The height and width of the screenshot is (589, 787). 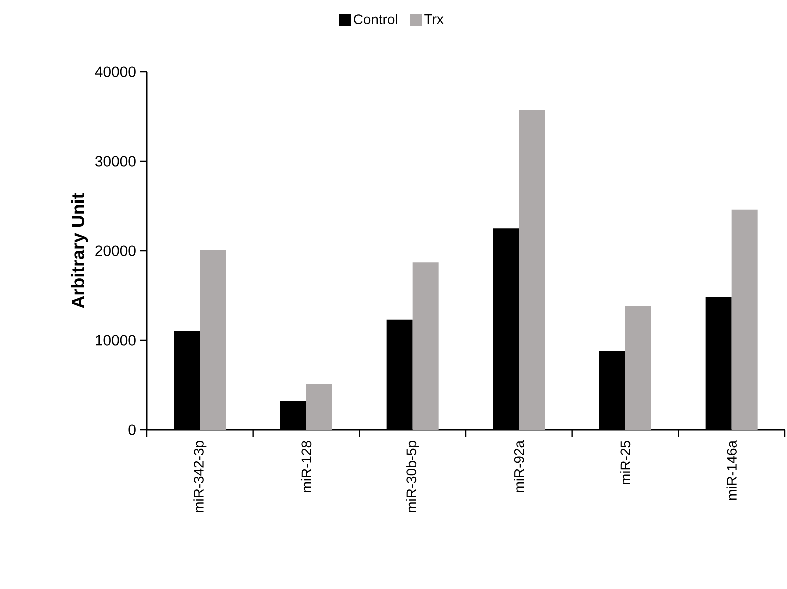 I want to click on y-axis-title: Arbitrary Unit, so click(x=79, y=250).